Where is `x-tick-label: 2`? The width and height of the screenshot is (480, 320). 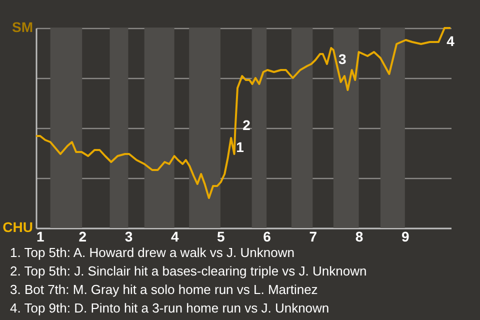
x-tick-label: 2 is located at coordinates (82, 236).